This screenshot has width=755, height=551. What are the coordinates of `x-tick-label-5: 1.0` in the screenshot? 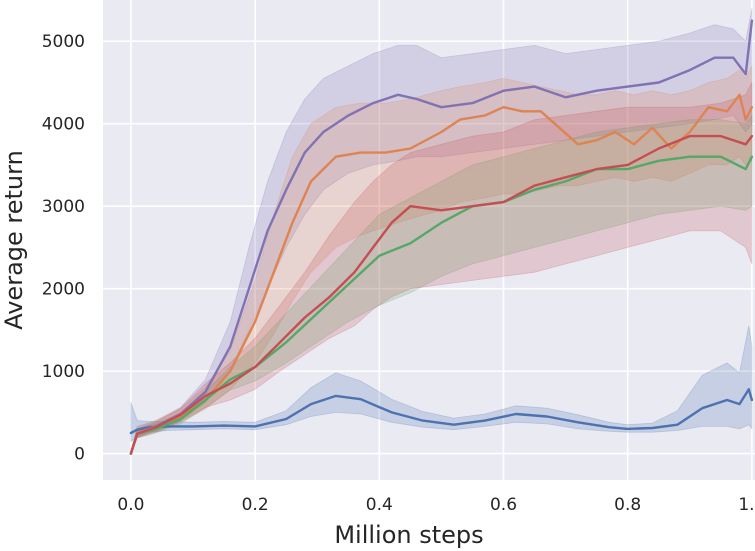 It's located at (746, 505).